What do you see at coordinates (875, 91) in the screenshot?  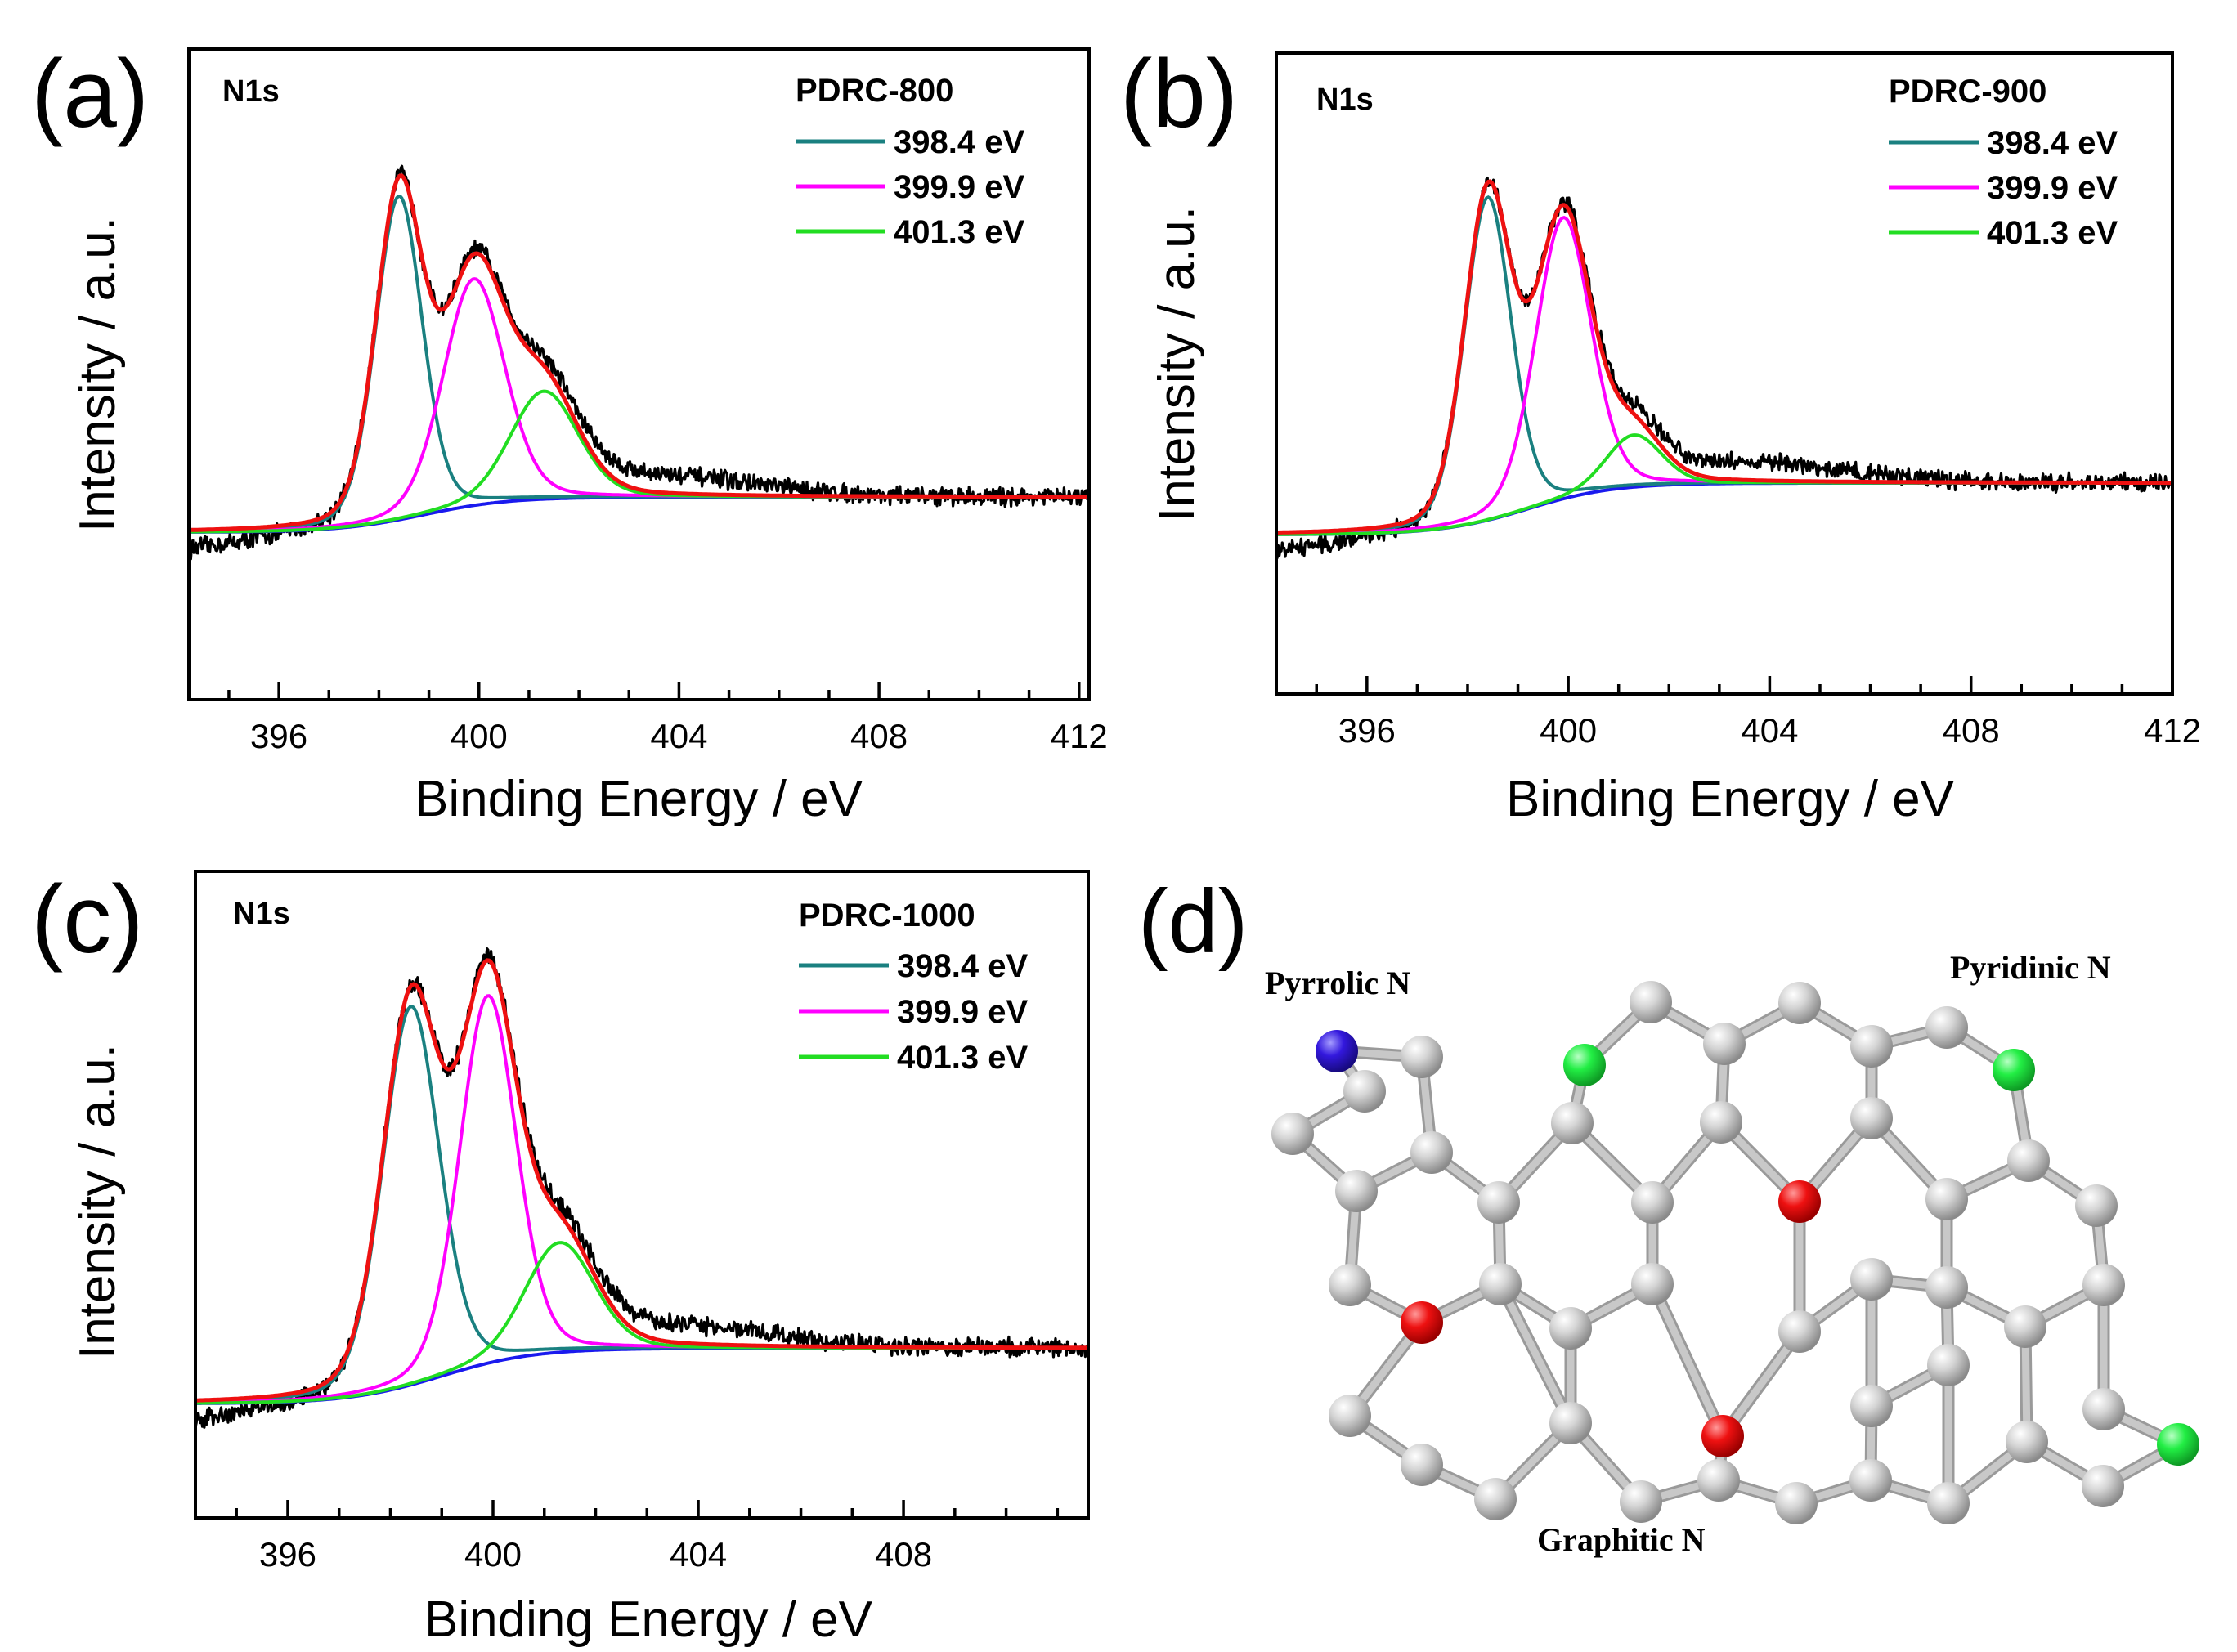 I see `sample-label: PDRC-800` at bounding box center [875, 91].